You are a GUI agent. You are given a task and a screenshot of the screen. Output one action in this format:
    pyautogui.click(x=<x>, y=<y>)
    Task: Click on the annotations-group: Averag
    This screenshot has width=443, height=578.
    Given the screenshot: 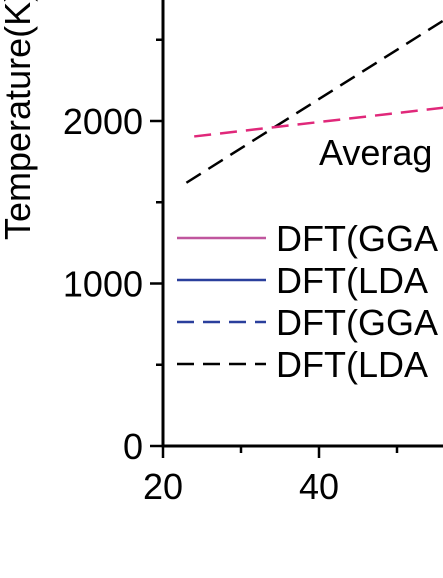 What is the action you would take?
    pyautogui.click(x=375, y=152)
    